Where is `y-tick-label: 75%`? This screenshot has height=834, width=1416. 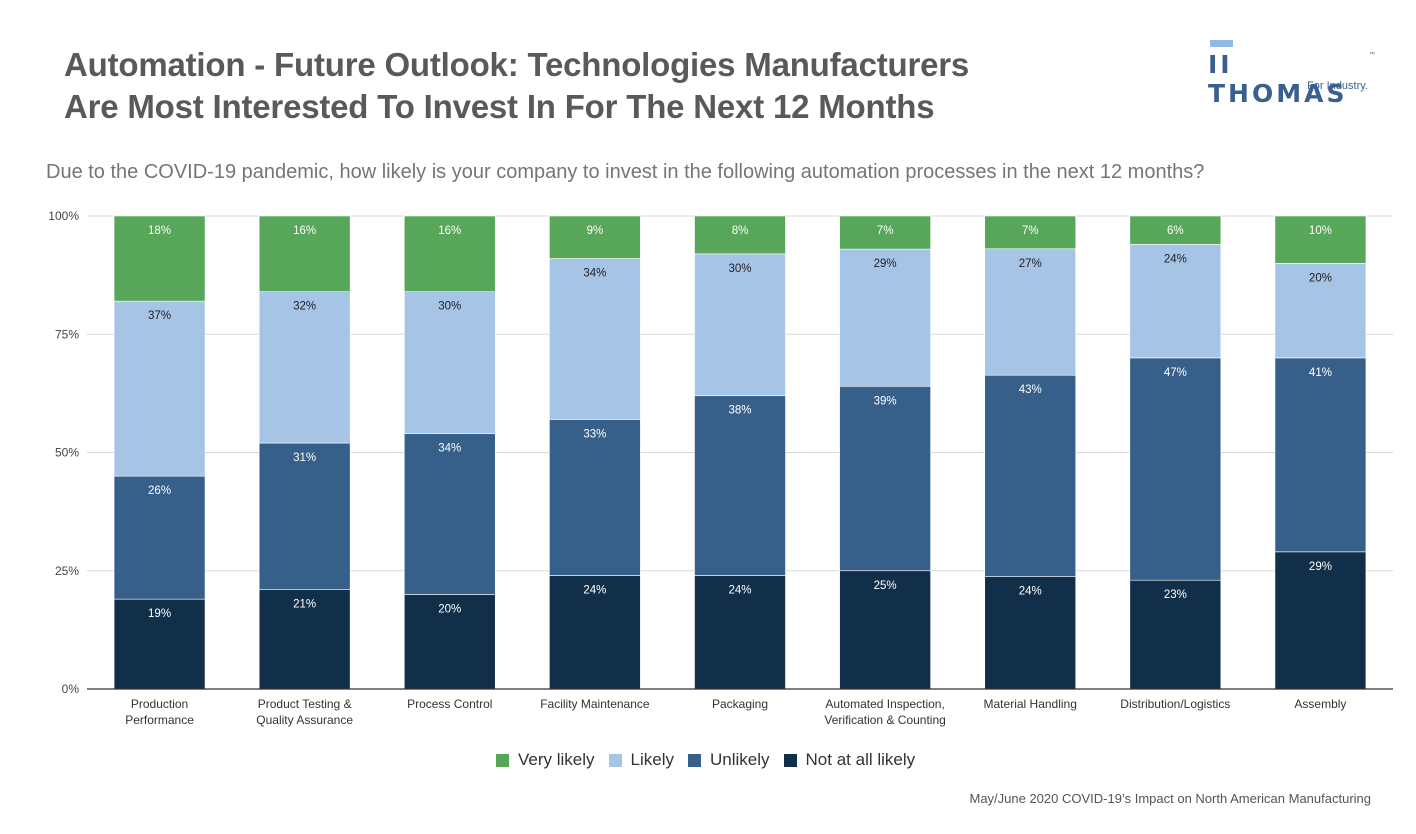 y-tick-label: 75% is located at coordinates (67, 334).